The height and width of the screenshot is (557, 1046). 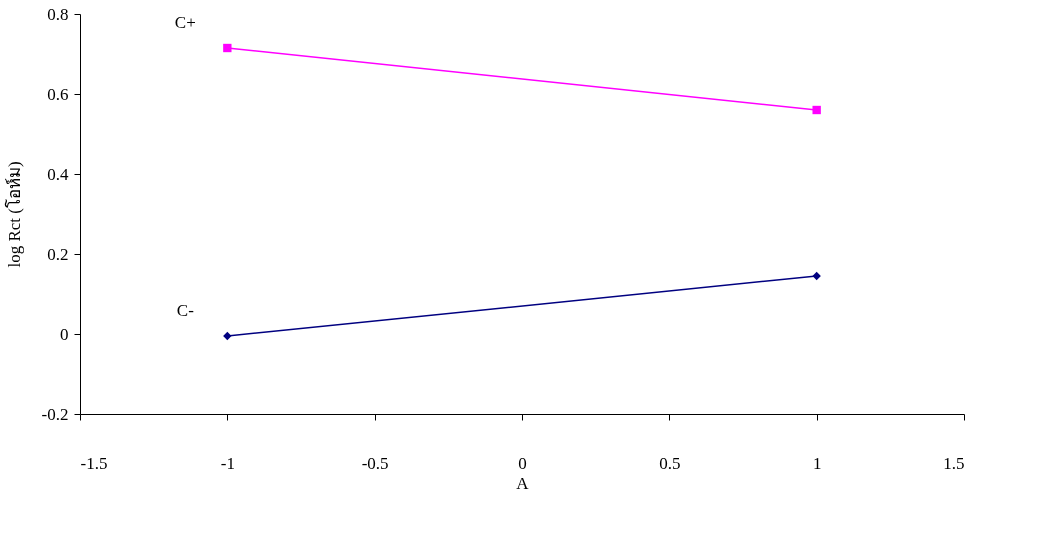 What do you see at coordinates (185, 310) in the screenshot?
I see `series-label: C-` at bounding box center [185, 310].